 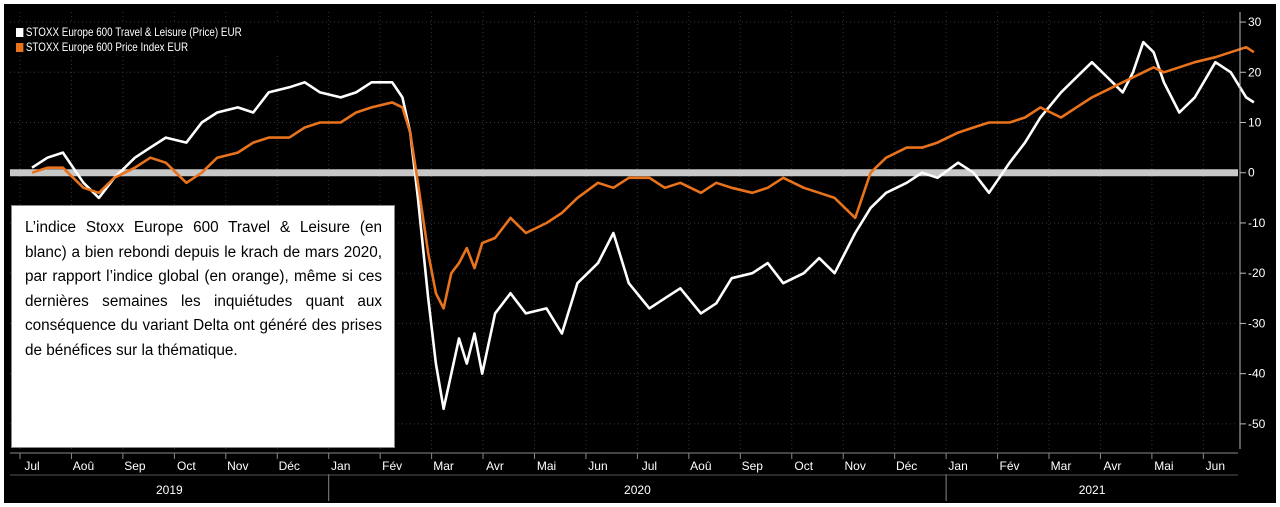 I want to click on y-tick-label: 10, so click(x=1255, y=123).